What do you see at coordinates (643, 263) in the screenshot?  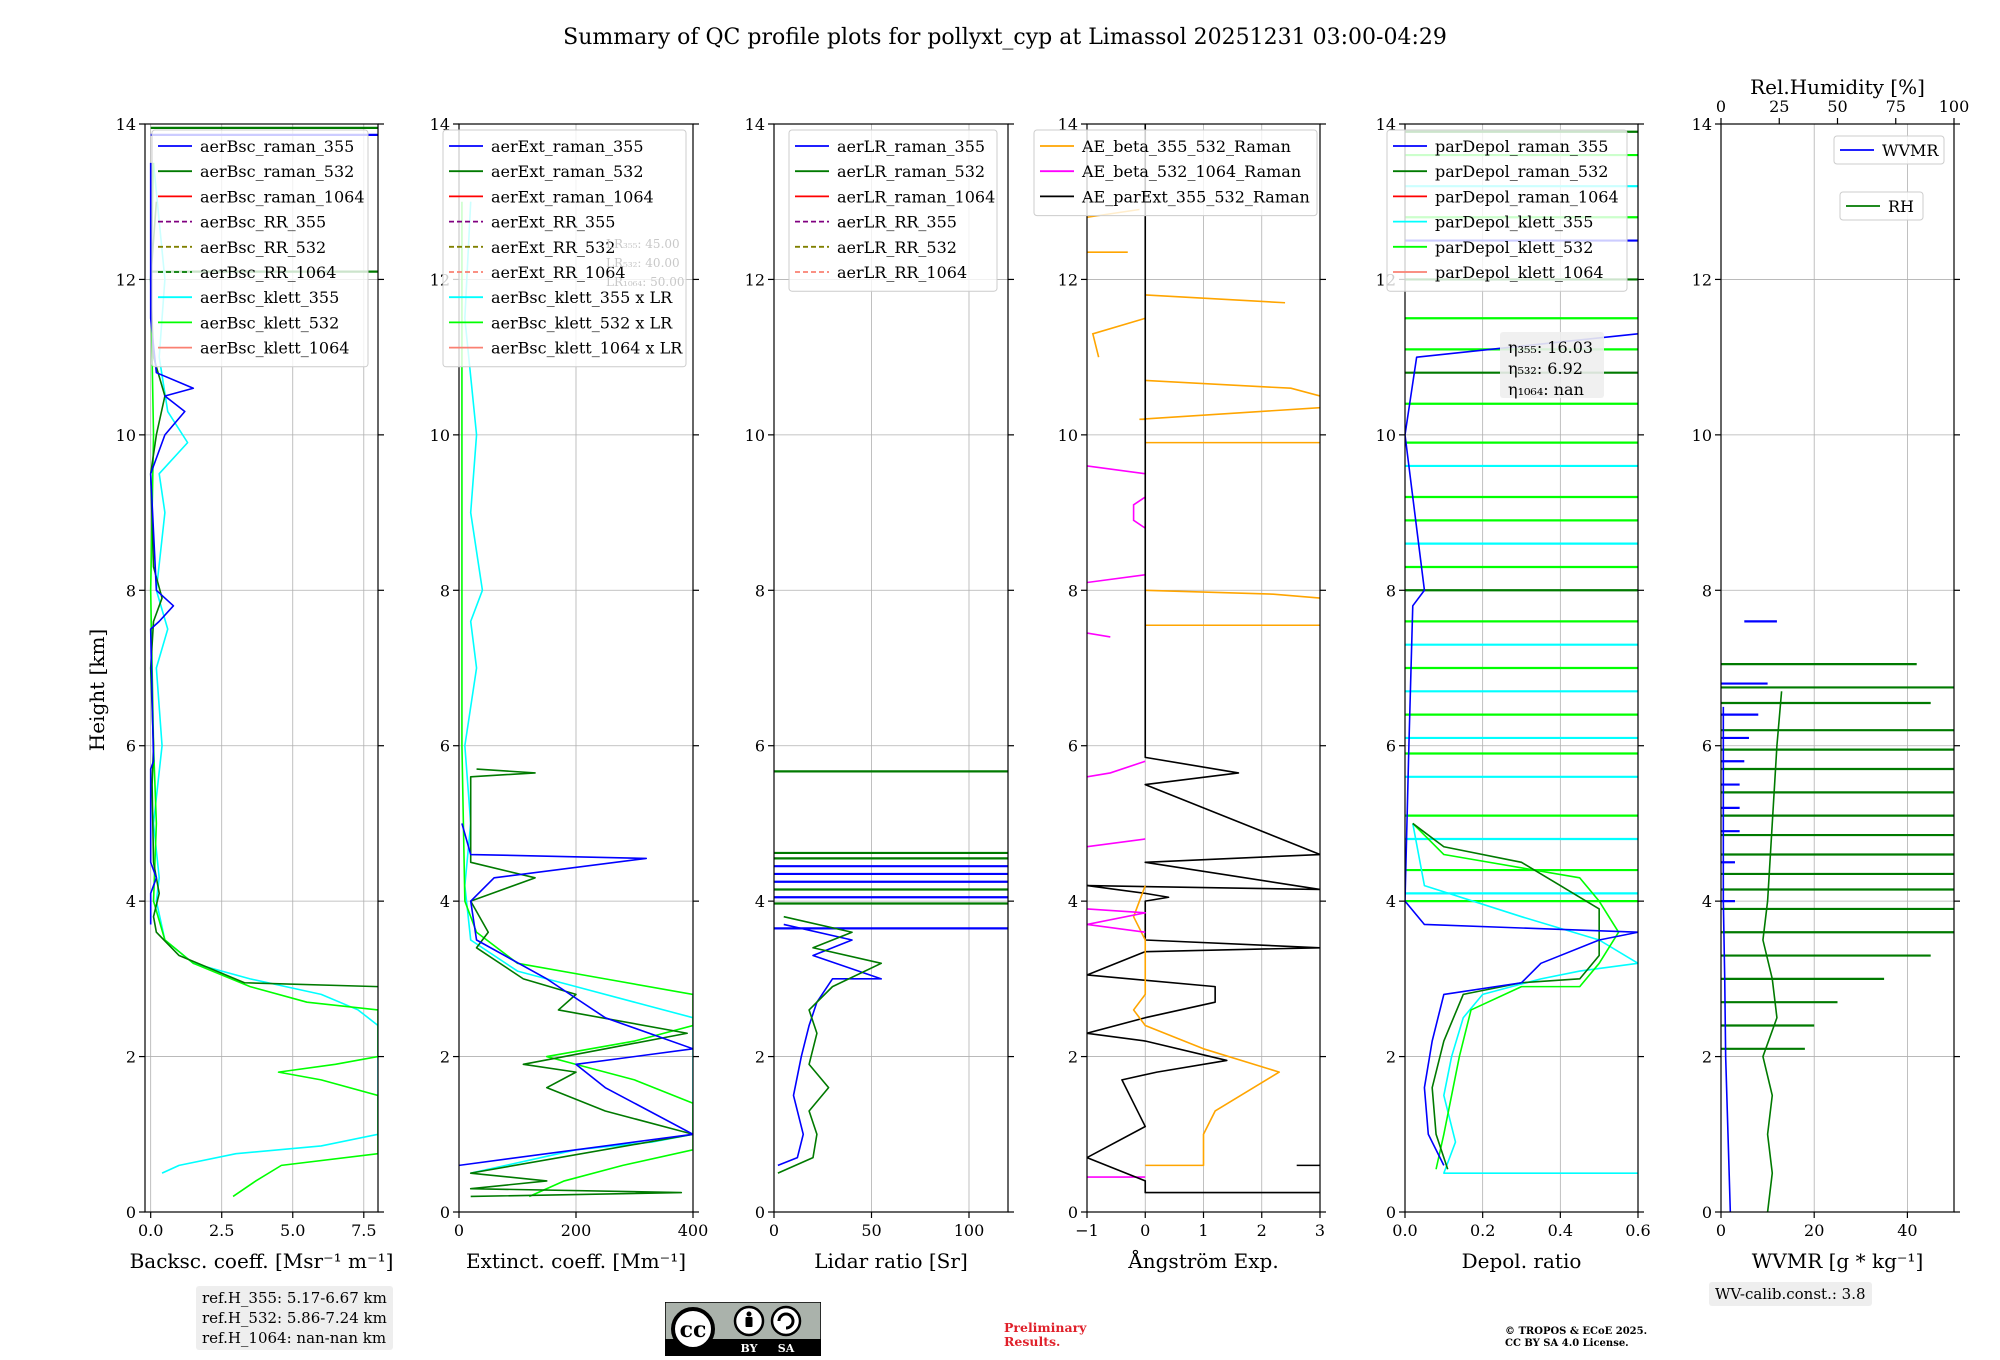 I see `lr-label-1: LR₅₃₂: 40.00` at bounding box center [643, 263].